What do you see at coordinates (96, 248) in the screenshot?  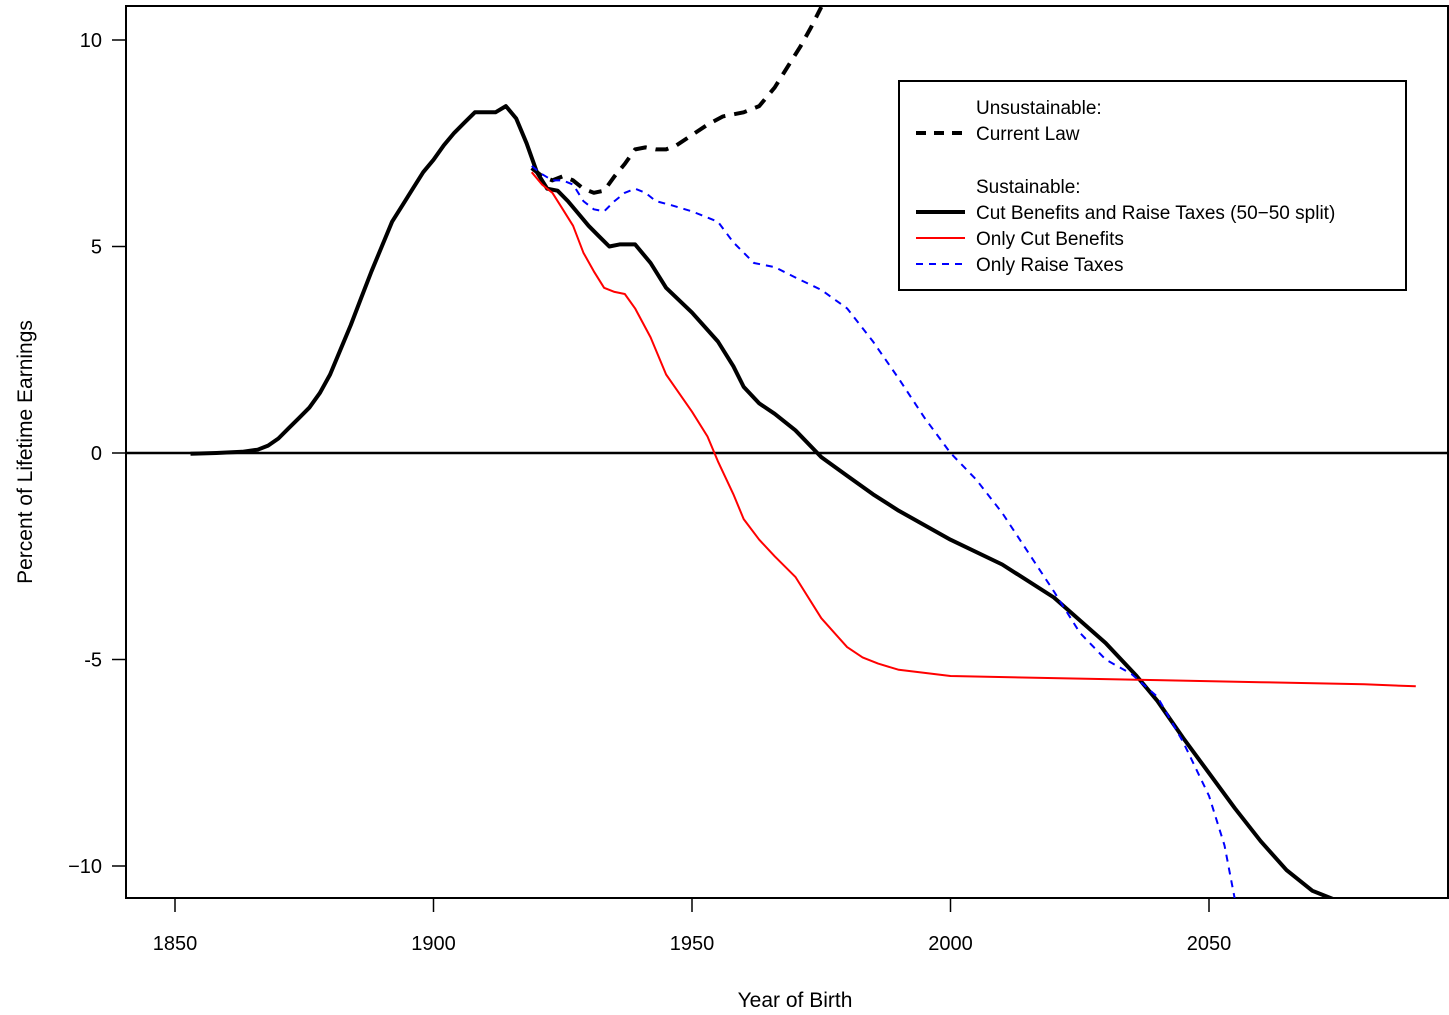 I see `y-tick-label: 5` at bounding box center [96, 248].